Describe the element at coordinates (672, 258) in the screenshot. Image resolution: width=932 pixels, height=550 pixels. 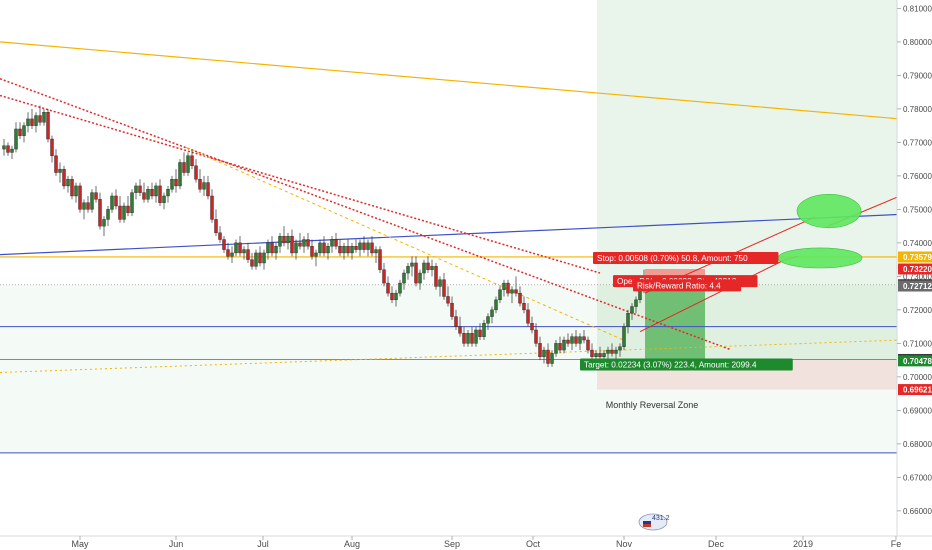
I see `annotation-label-0: Stop: 0.00508 (0.70%) 50.8, Amount: 750` at that location.